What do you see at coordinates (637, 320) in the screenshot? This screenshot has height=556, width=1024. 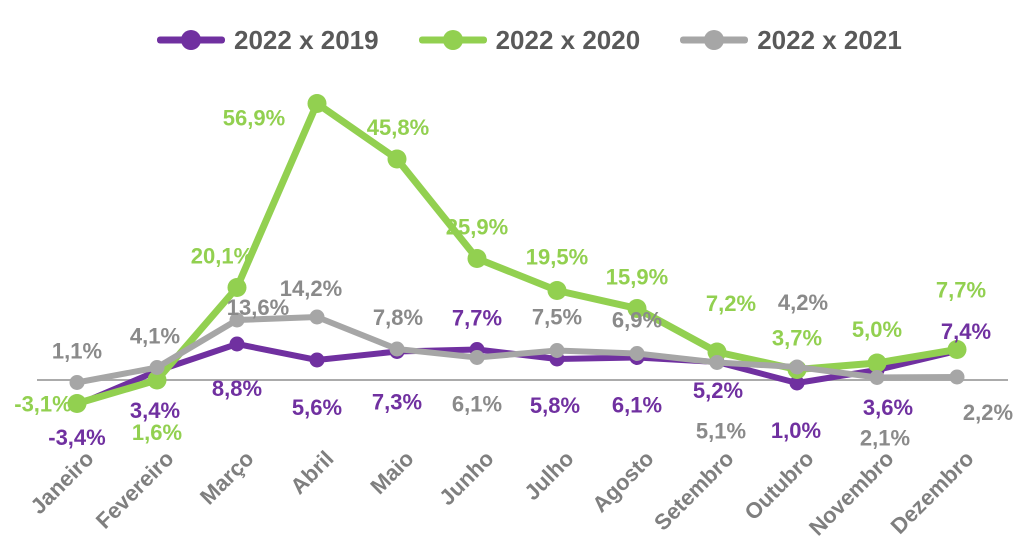 I see `data-label-2022x2021-8: 6,9%` at bounding box center [637, 320].